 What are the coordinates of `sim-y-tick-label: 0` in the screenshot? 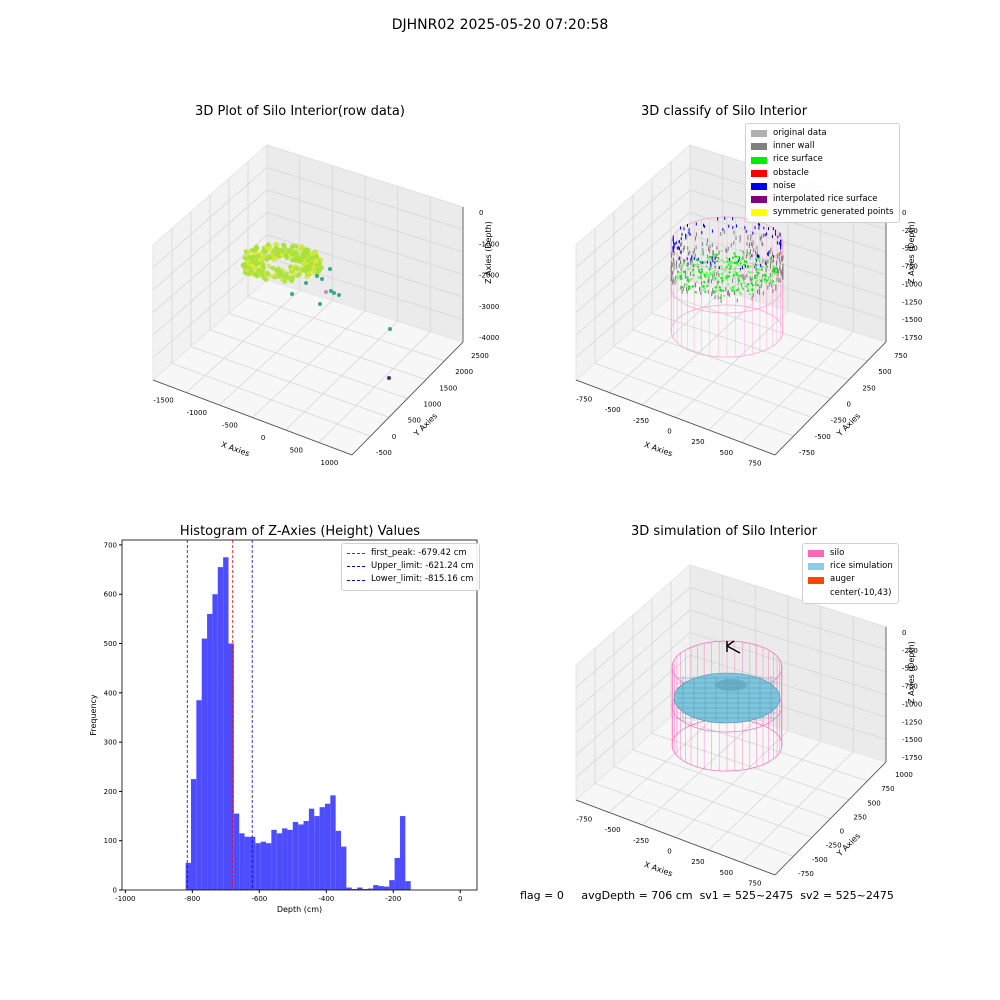 It's located at (842, 832).